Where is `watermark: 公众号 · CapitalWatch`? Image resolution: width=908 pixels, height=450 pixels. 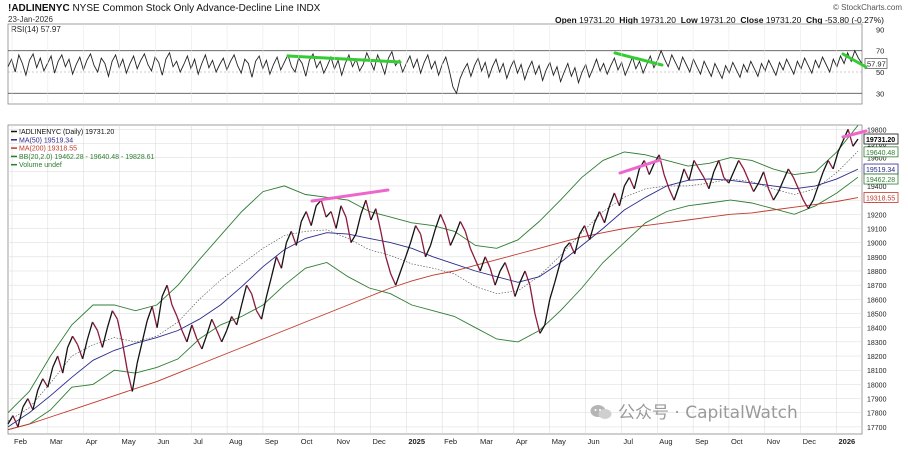
watermark: 公众号 · CapitalWatch is located at coordinates (694, 410).